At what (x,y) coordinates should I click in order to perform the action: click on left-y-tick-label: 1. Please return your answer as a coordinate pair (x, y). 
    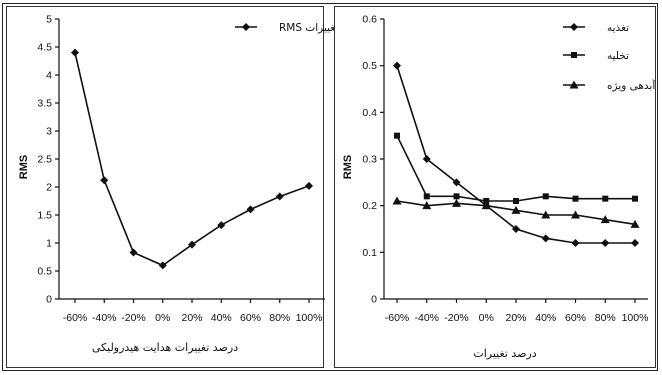
    Looking at the image, I should click on (49, 244).